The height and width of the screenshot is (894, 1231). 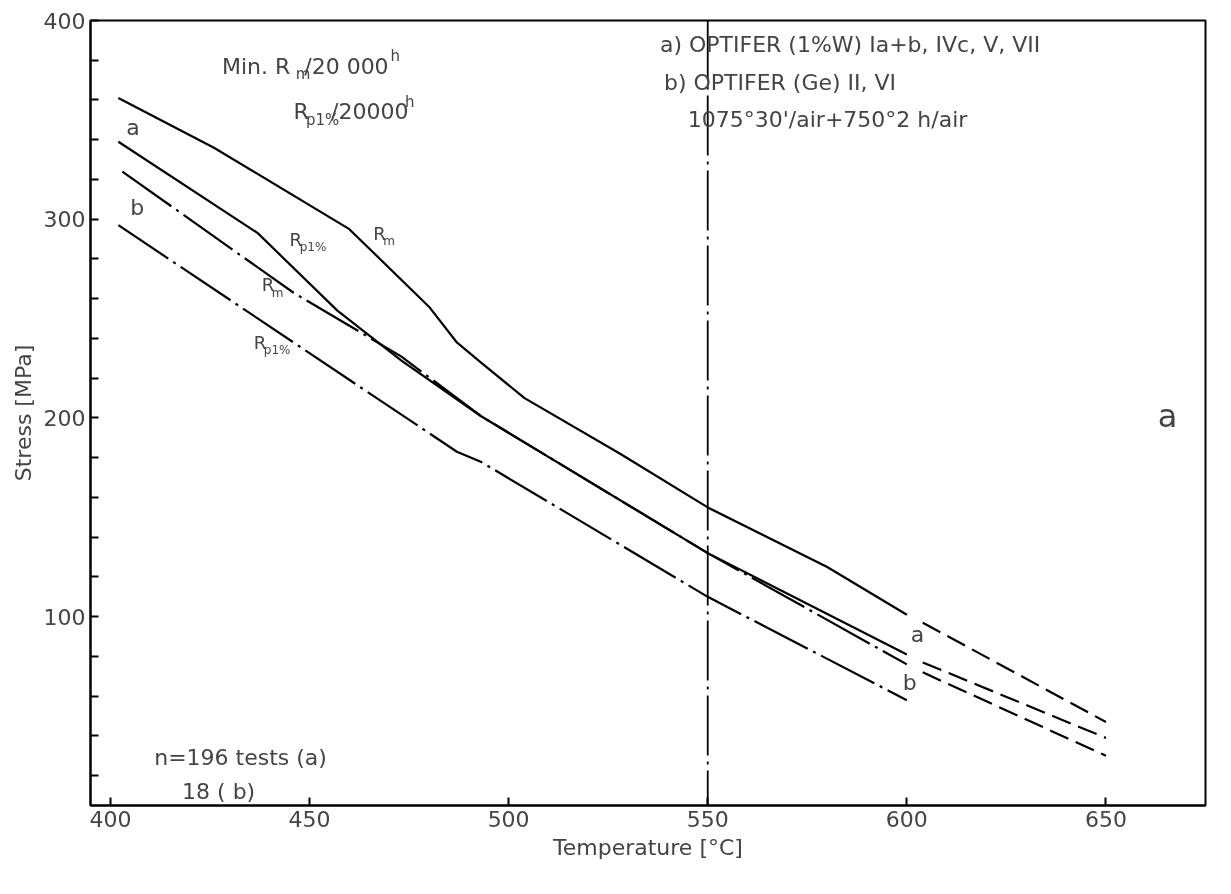 What do you see at coordinates (110, 819) in the screenshot?
I see `x-tick-label: 400` at bounding box center [110, 819].